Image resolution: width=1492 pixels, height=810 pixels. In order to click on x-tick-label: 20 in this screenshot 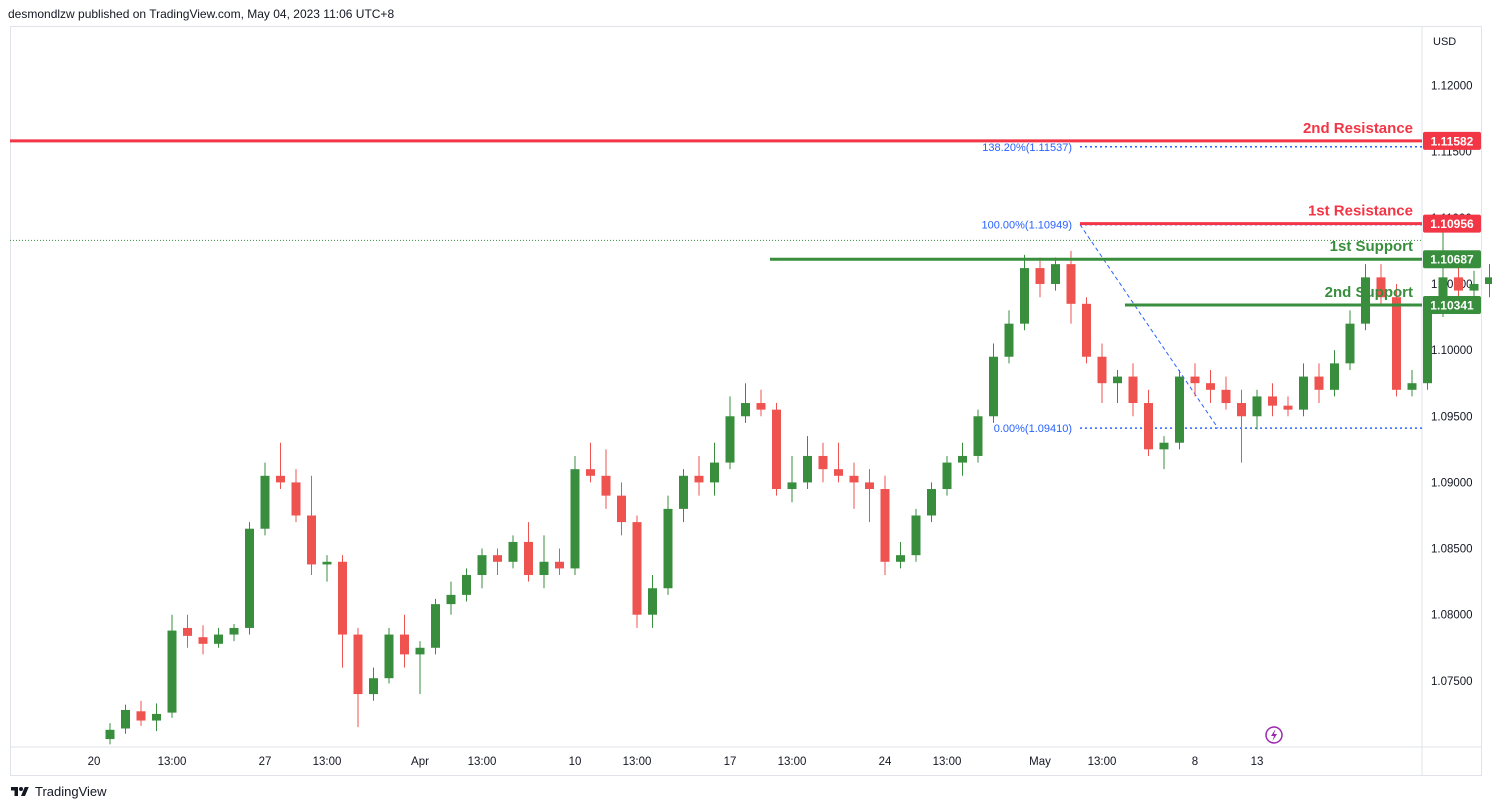, I will do `click(94, 762)`.